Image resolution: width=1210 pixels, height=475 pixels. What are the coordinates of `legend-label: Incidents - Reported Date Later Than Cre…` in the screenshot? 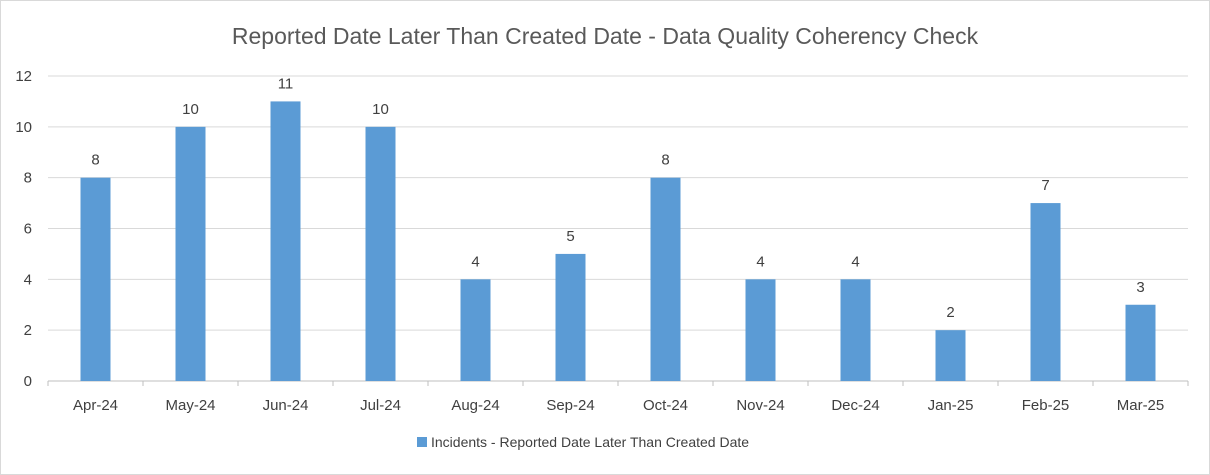 It's located at (590, 442).